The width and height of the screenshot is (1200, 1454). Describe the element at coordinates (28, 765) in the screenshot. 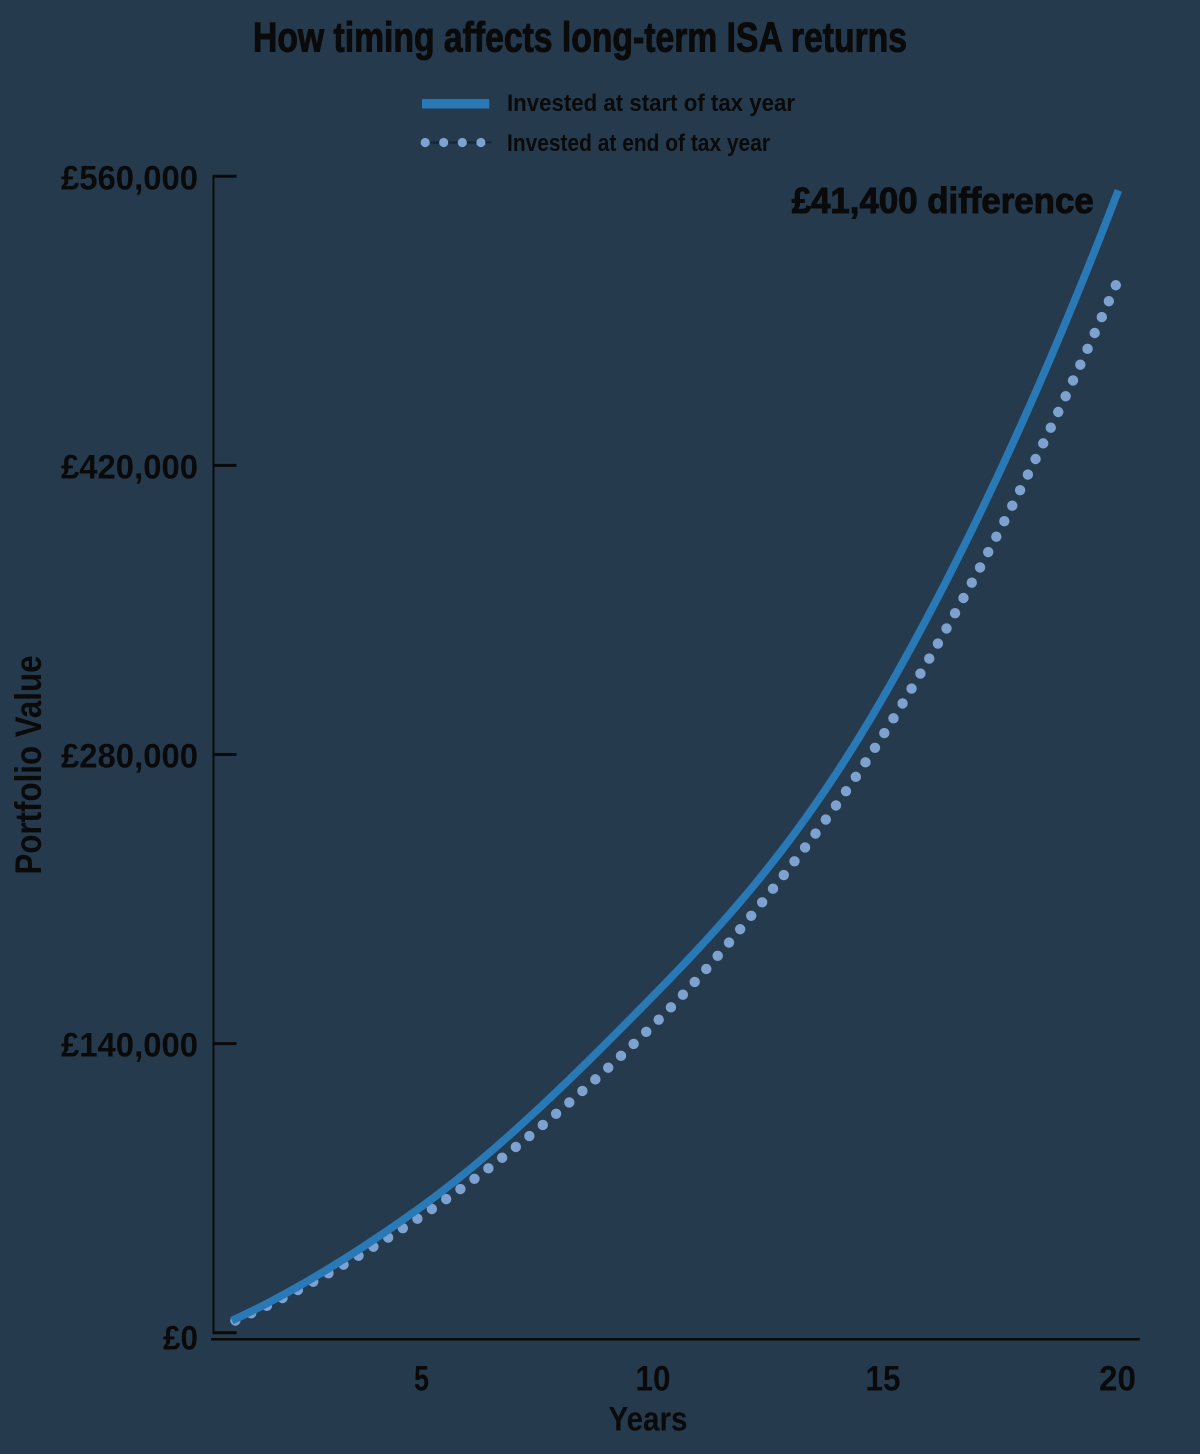

I see `svg-text: Portfolio Value` at that location.